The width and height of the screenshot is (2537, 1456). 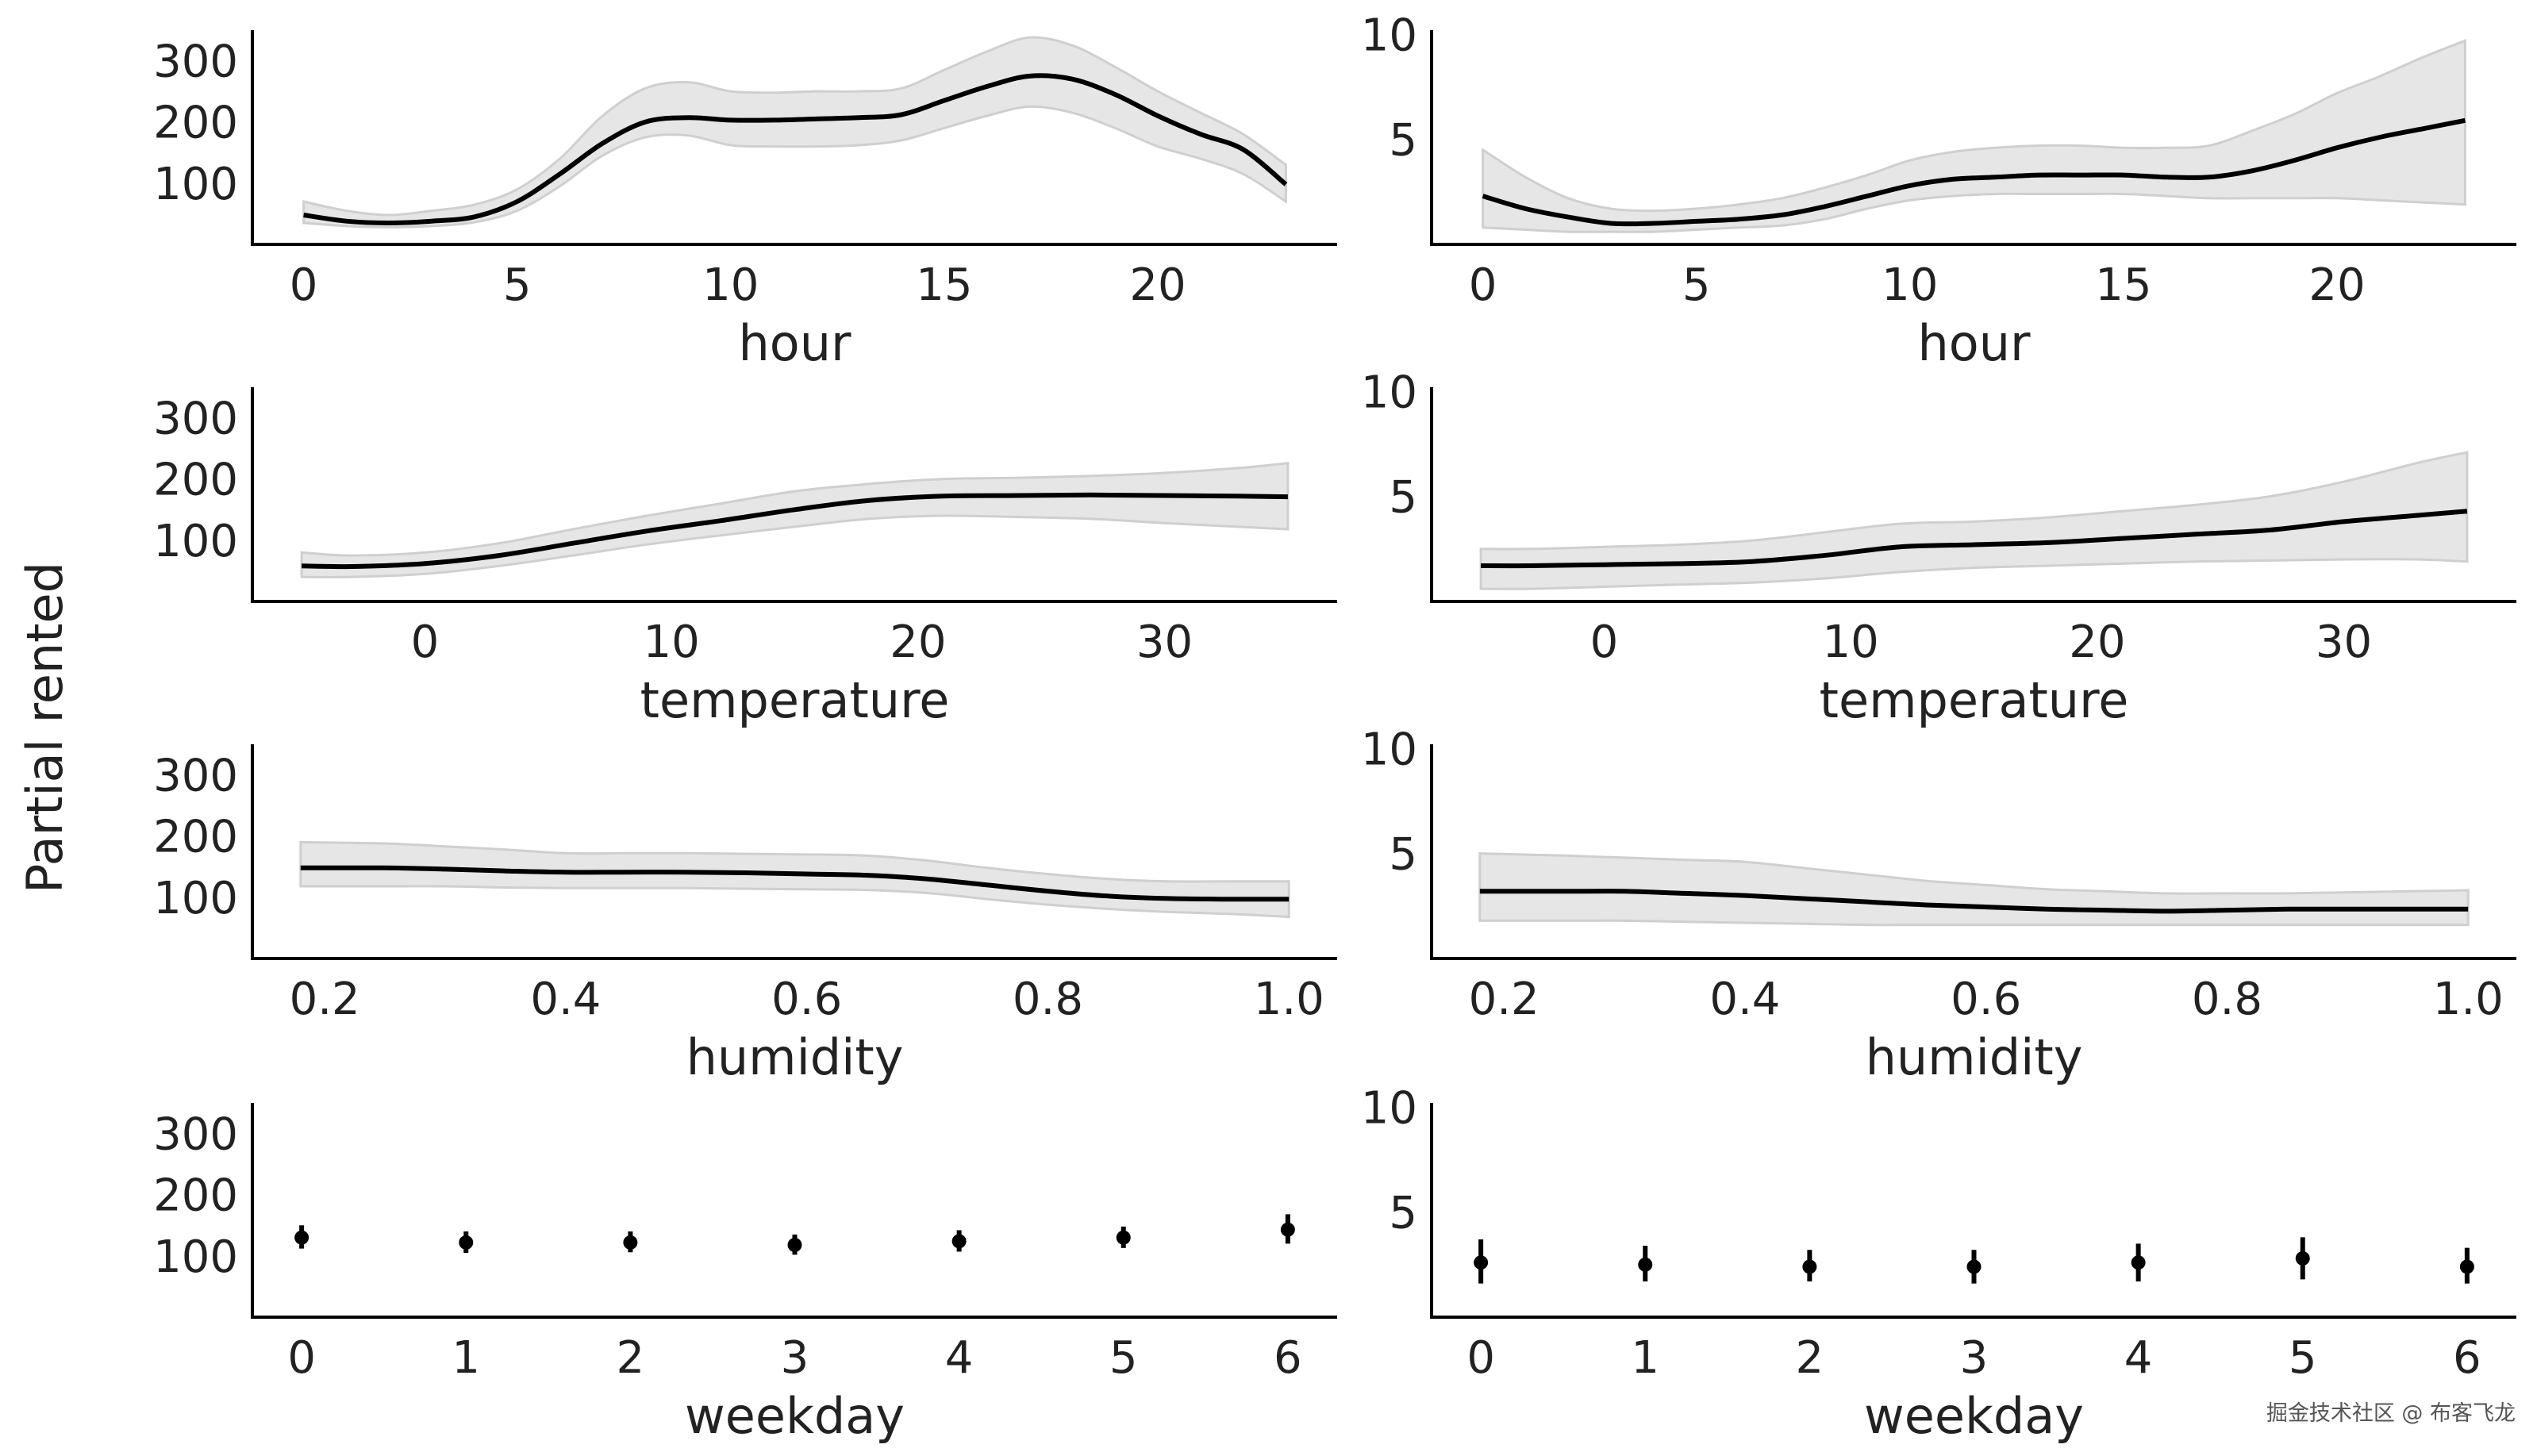 What do you see at coordinates (1938, 1263) in the screenshot?
I see `panel-right-weekday: 5 10 0 1 2 3 4 5 6 weekday` at bounding box center [1938, 1263].